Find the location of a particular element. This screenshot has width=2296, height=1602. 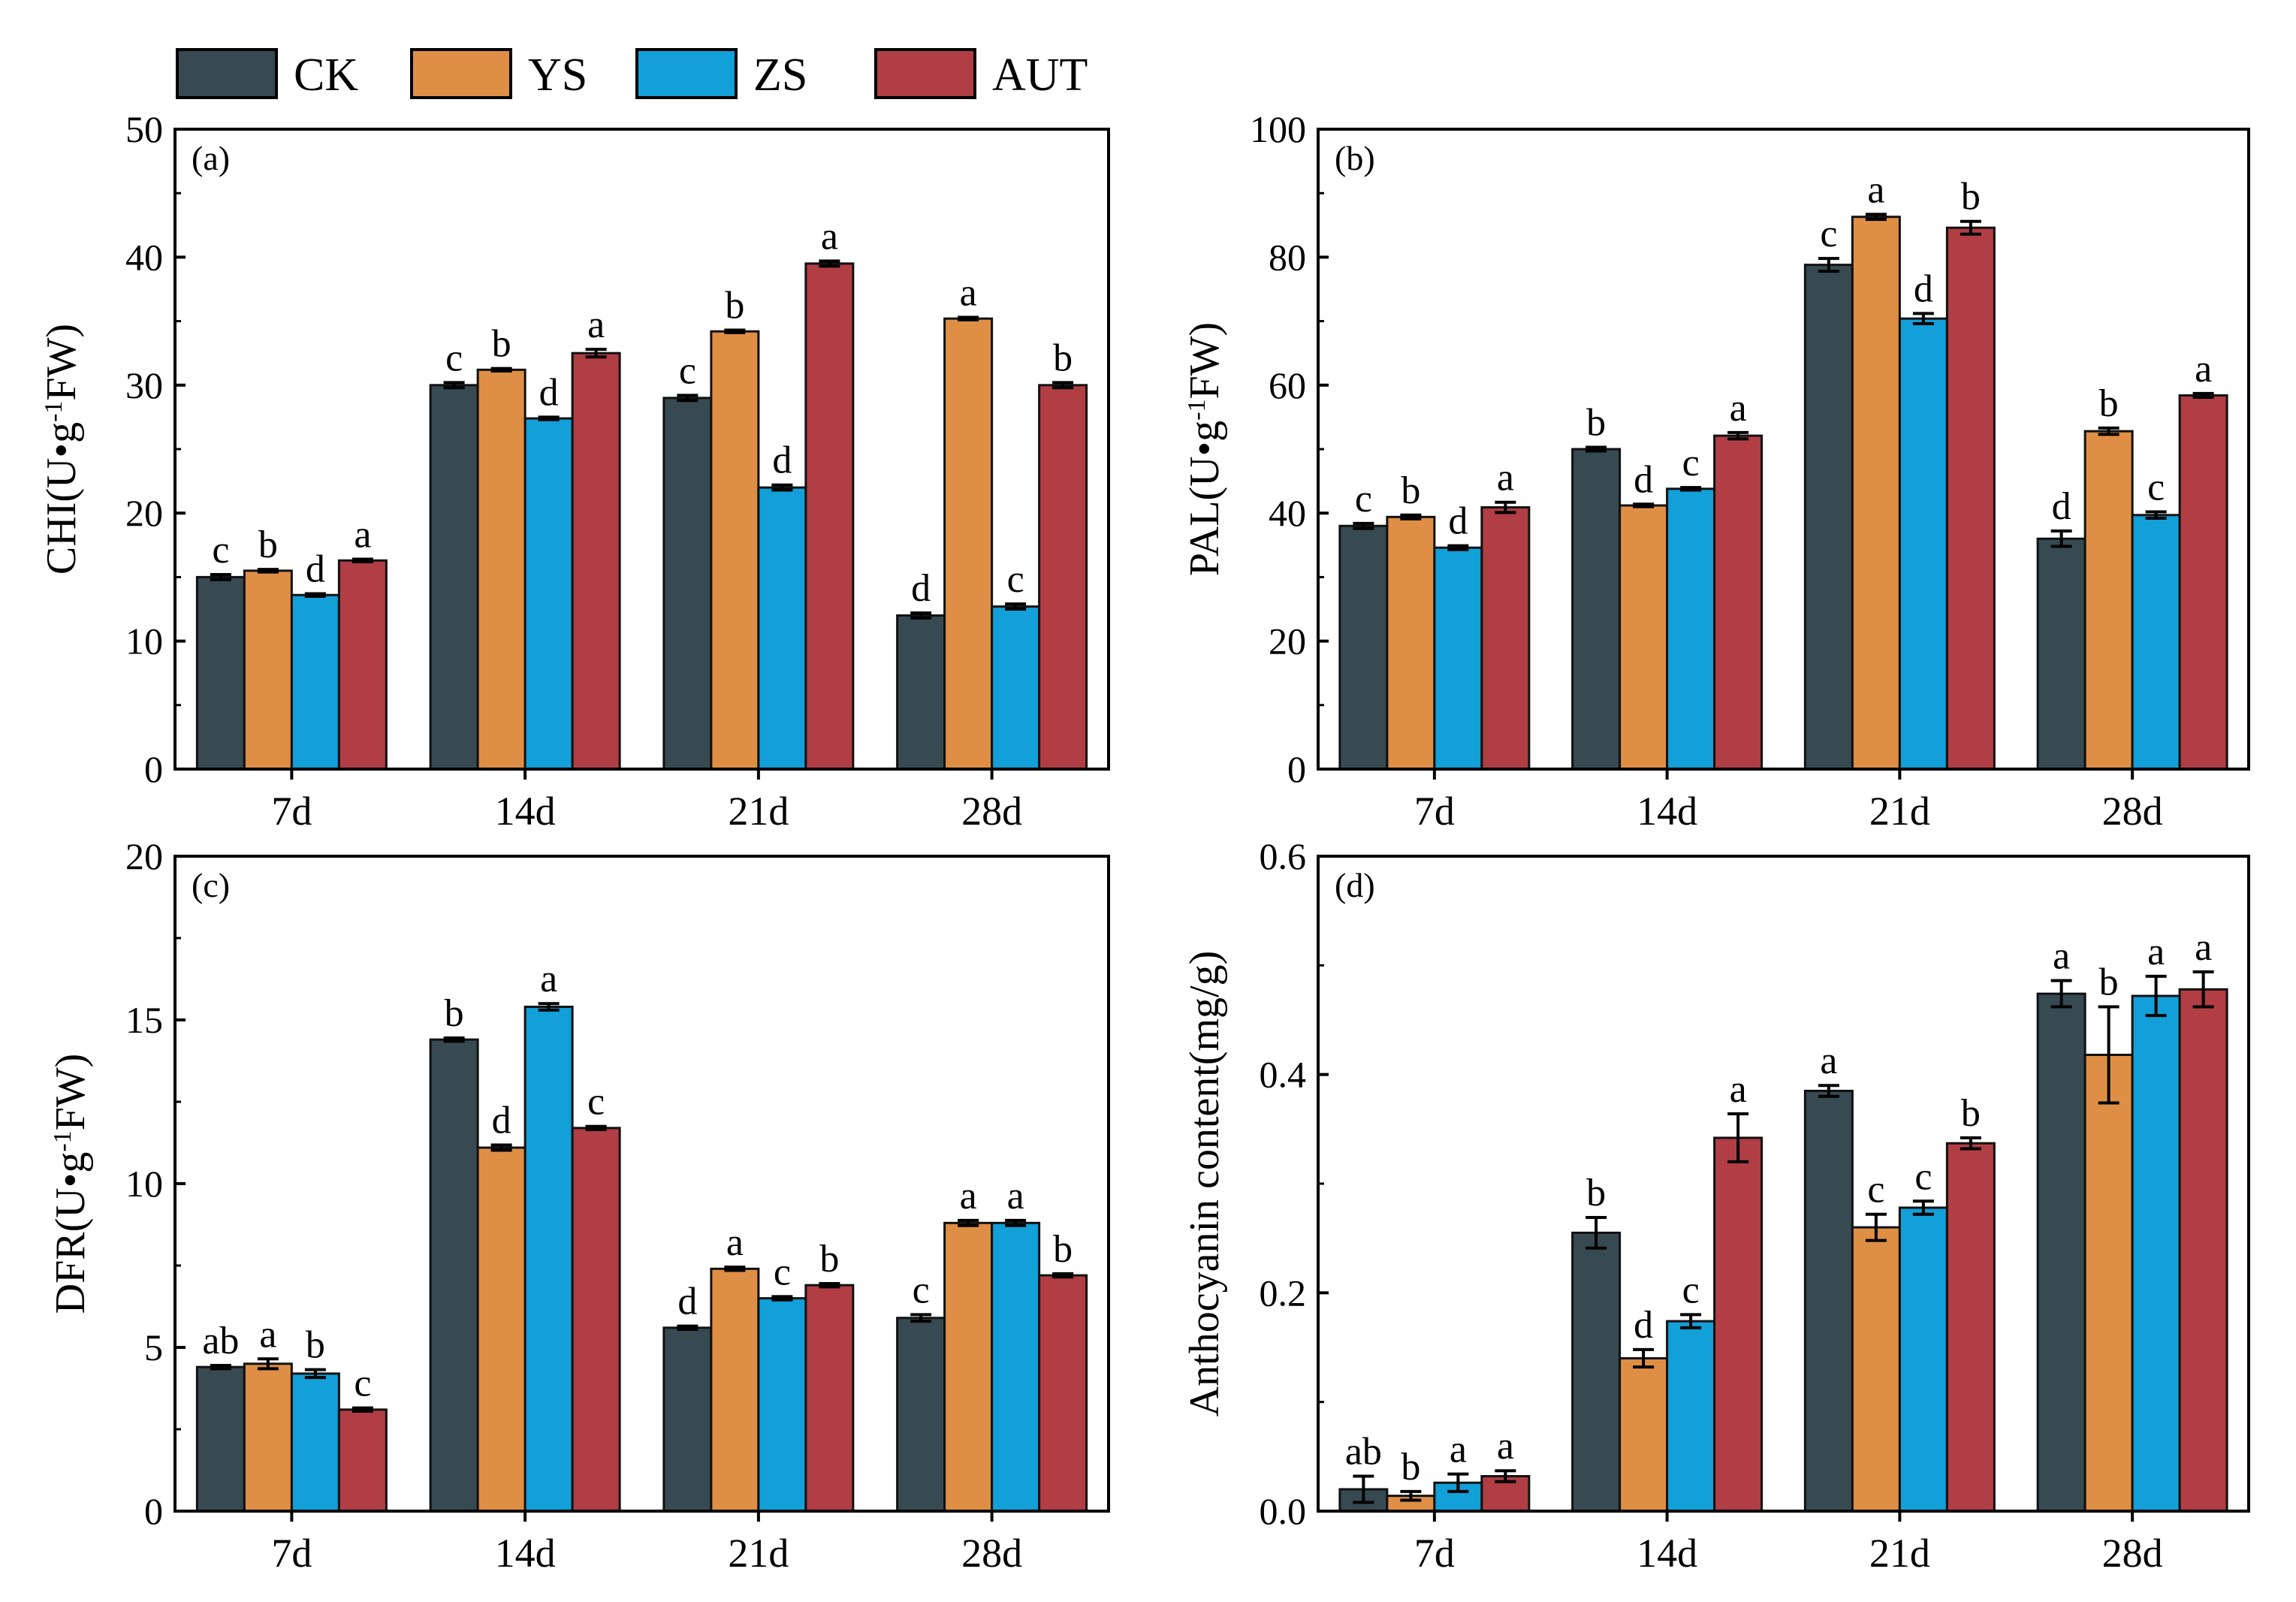

y-axis-title: DFR(U•g-1FW) is located at coordinates (70, 1184).